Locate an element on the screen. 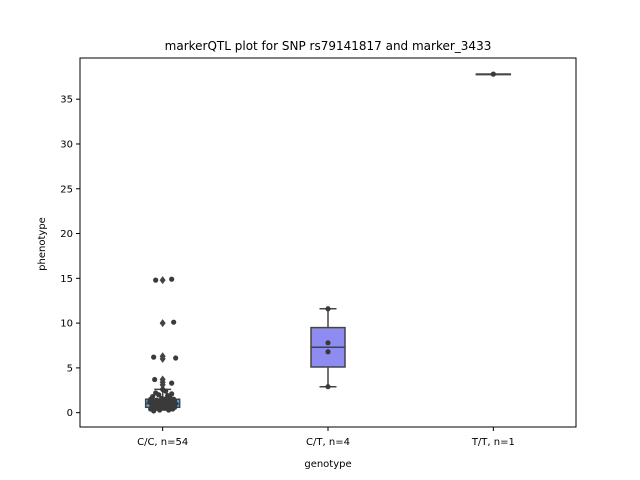 The height and width of the screenshot is (480, 640). x-tick-label: T/T, n=1 is located at coordinates (493, 442).